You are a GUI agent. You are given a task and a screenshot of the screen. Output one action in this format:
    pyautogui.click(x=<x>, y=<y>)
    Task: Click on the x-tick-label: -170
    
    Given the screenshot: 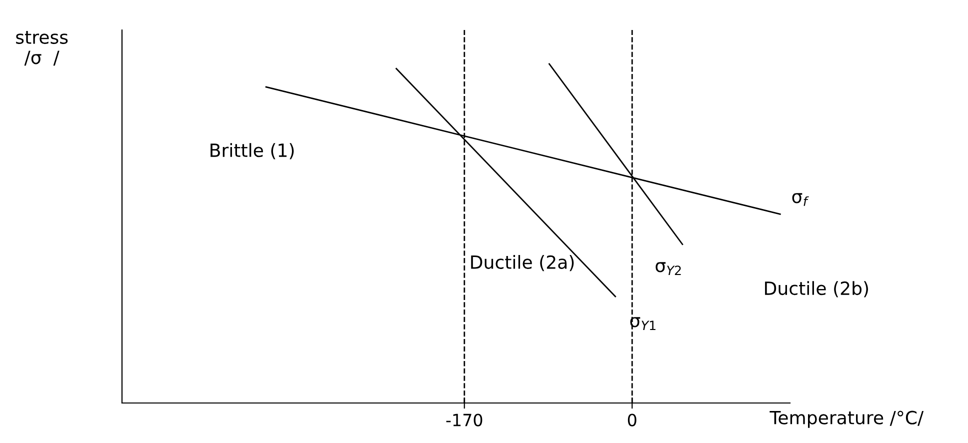 What is the action you would take?
    pyautogui.click(x=464, y=420)
    